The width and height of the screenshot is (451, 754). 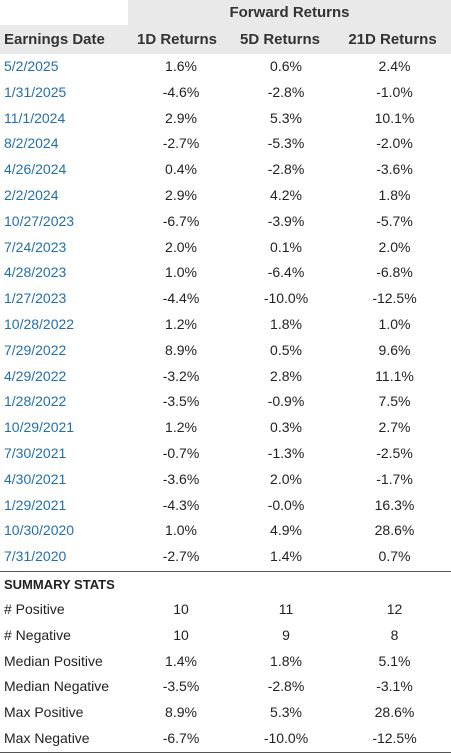 I want to click on return-1d: -0.7%, so click(x=181, y=452).